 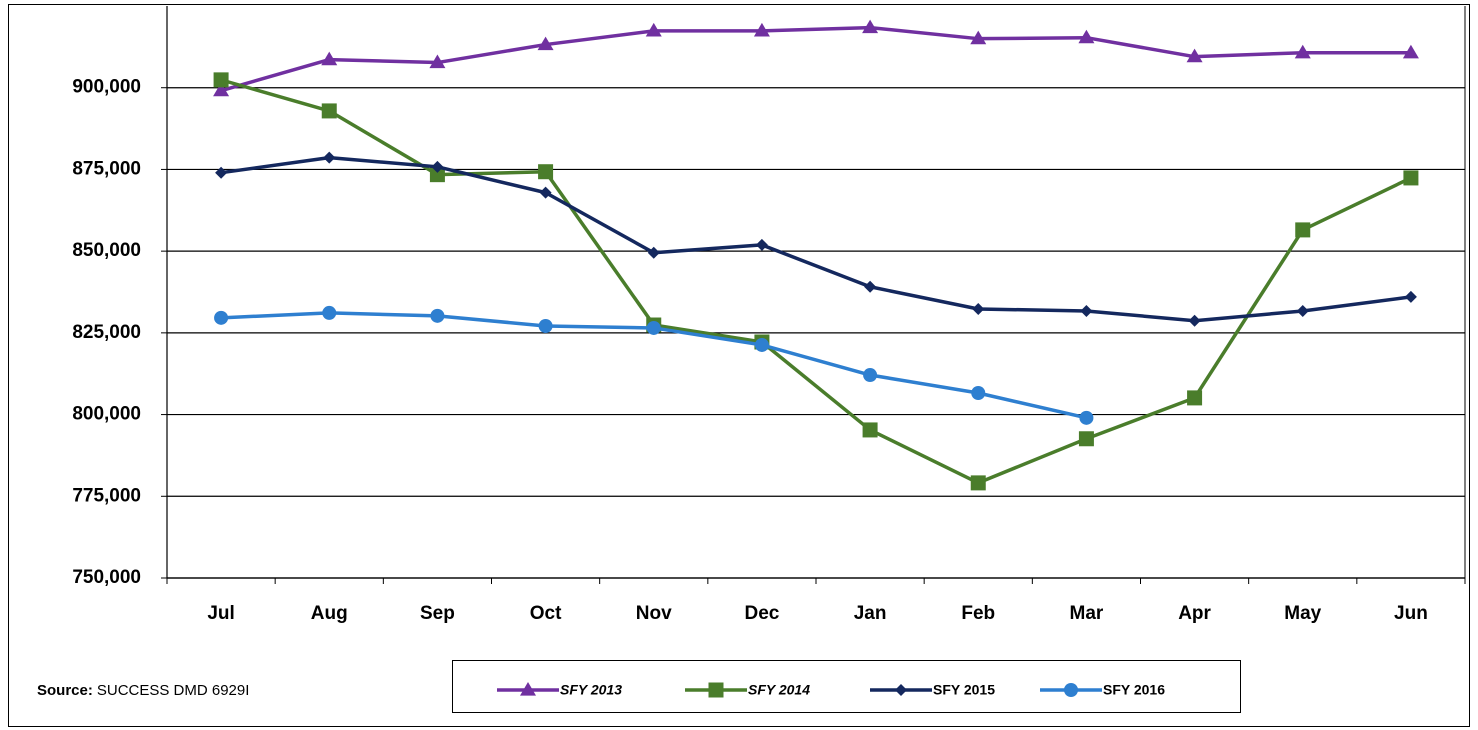 What do you see at coordinates (106, 577) in the screenshot?
I see `y-tick-label: 750,000` at bounding box center [106, 577].